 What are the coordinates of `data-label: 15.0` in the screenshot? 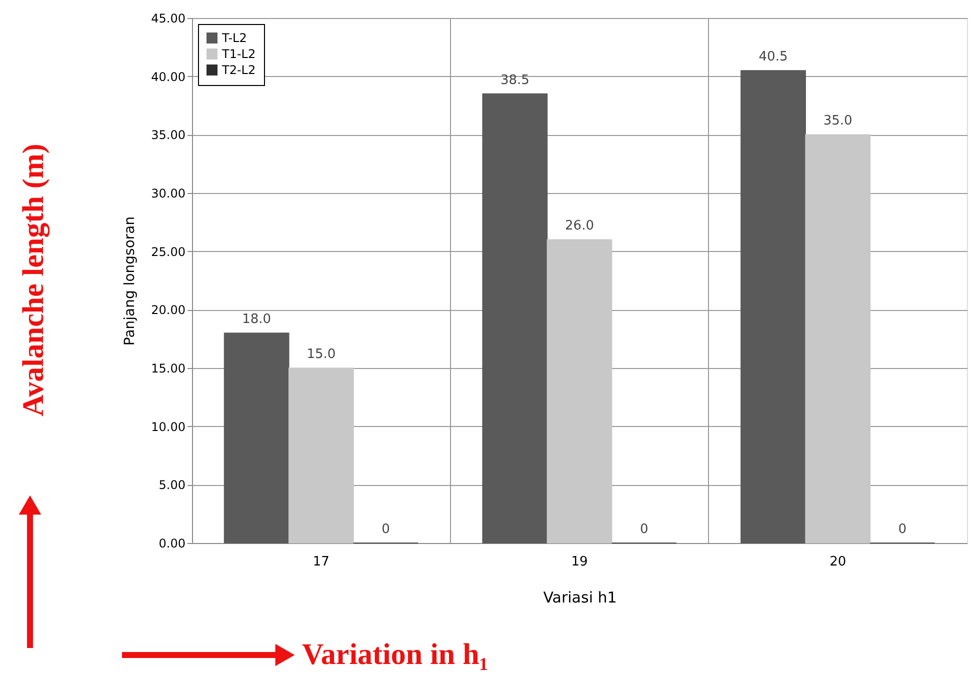 It's located at (321, 354).